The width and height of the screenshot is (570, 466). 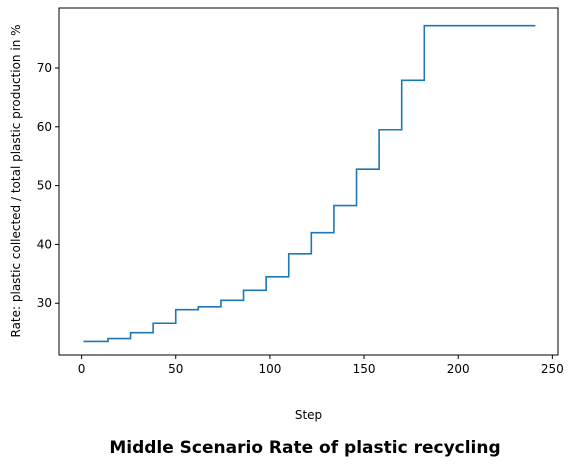 What do you see at coordinates (175, 369) in the screenshot?
I see `x-tick-label: 50` at bounding box center [175, 369].